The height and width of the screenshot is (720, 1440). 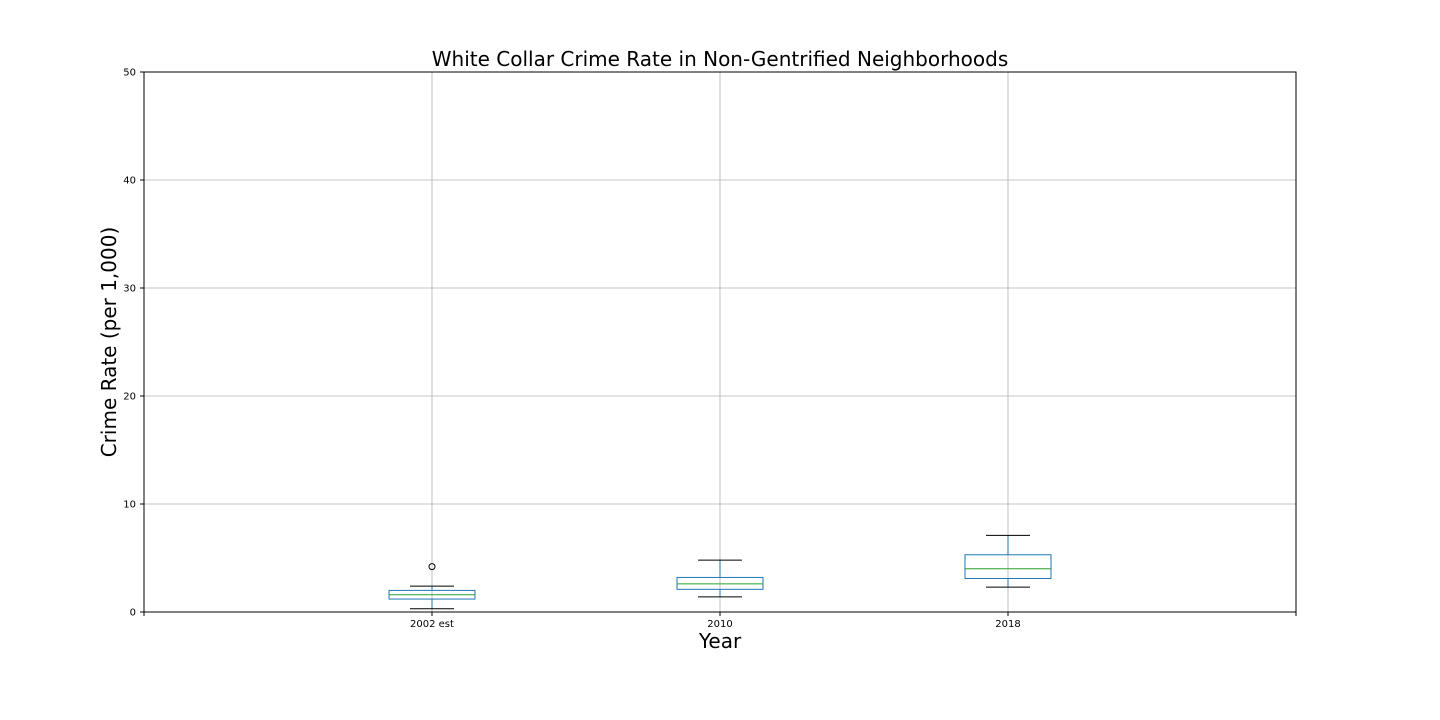 What do you see at coordinates (133, 613) in the screenshot?
I see `y-tick-label: 0` at bounding box center [133, 613].